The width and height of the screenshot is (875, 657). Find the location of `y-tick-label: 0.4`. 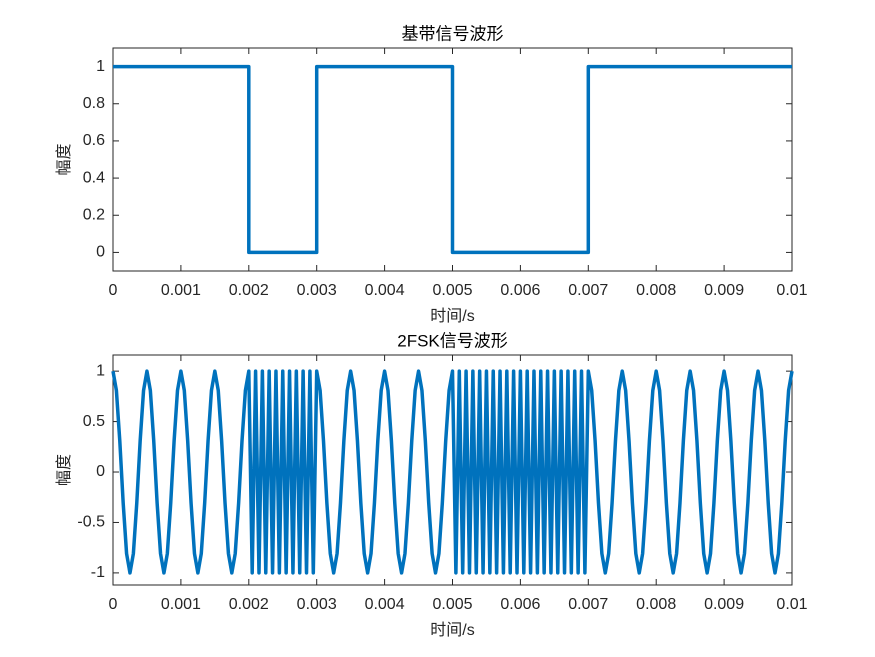

y-tick-label: 0.4 is located at coordinates (94, 177).